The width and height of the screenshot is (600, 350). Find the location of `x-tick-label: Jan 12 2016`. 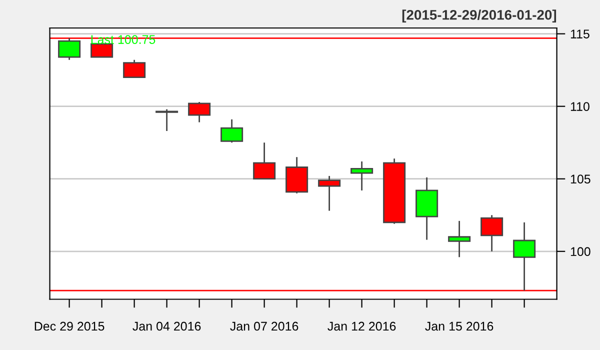

x-tick-label: Jan 12 2016 is located at coordinates (362, 326).